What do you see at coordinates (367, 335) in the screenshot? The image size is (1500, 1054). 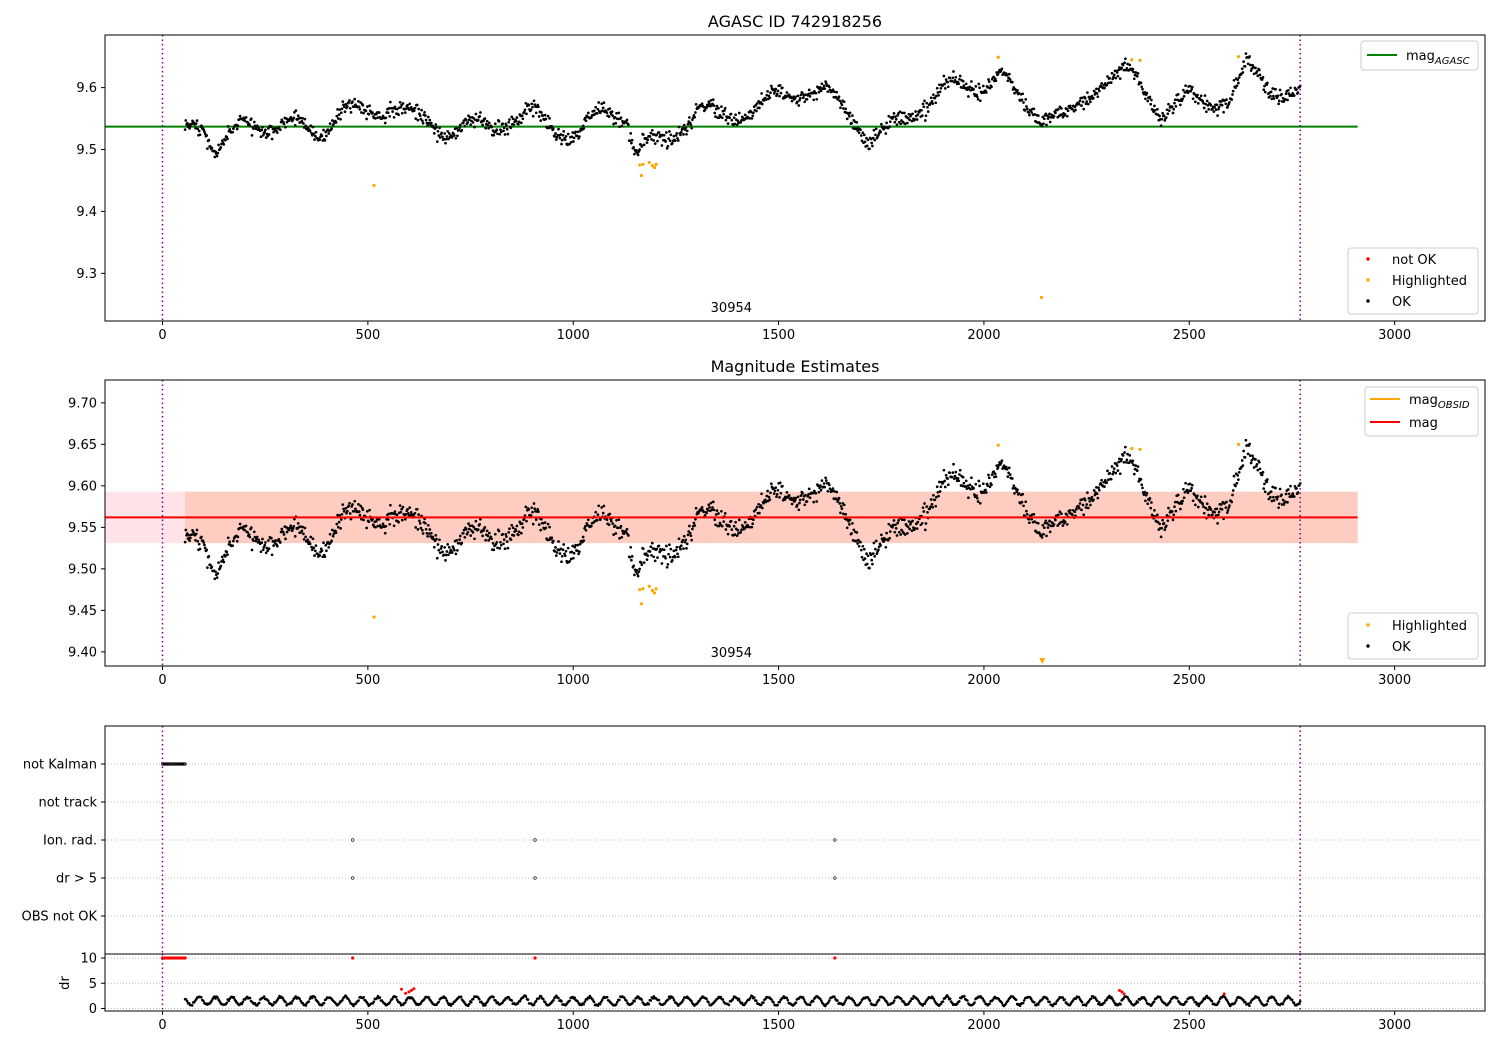 I see `x-tick-label: 500` at bounding box center [367, 335].